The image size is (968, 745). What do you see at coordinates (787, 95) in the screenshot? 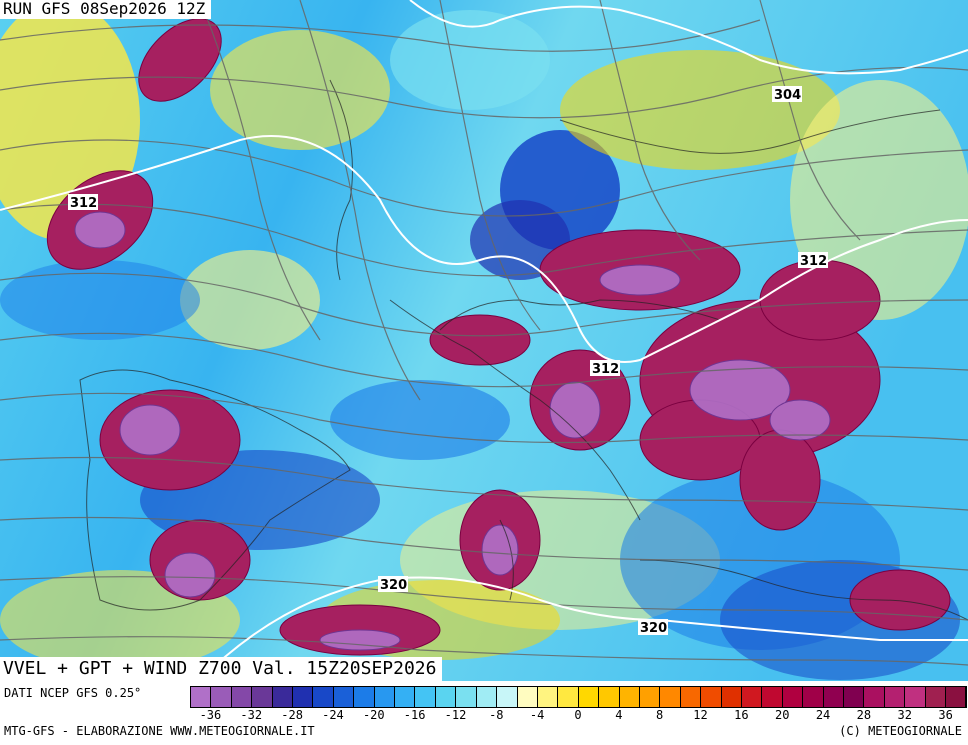
I see `contour-label-304: 304` at bounding box center [787, 95].